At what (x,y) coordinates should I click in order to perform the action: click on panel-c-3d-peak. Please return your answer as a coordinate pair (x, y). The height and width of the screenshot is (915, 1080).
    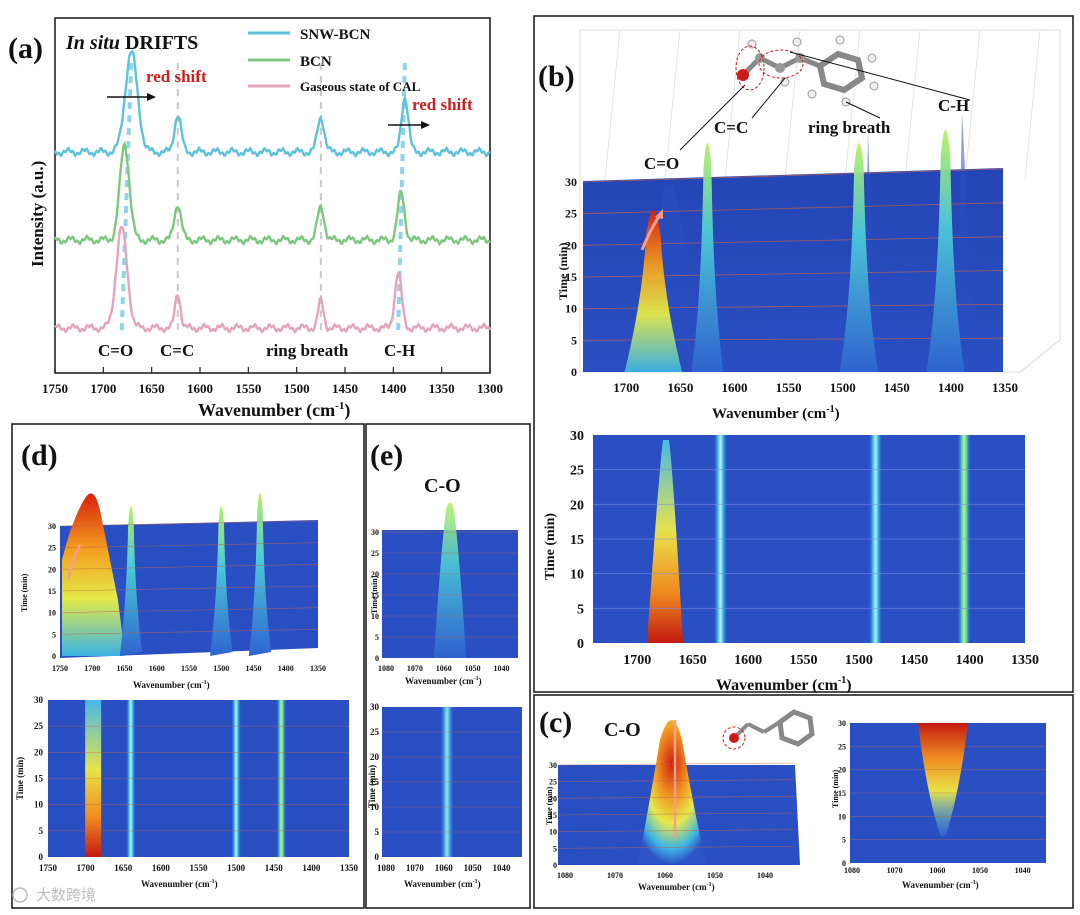
    Looking at the image, I should click on (672, 792).